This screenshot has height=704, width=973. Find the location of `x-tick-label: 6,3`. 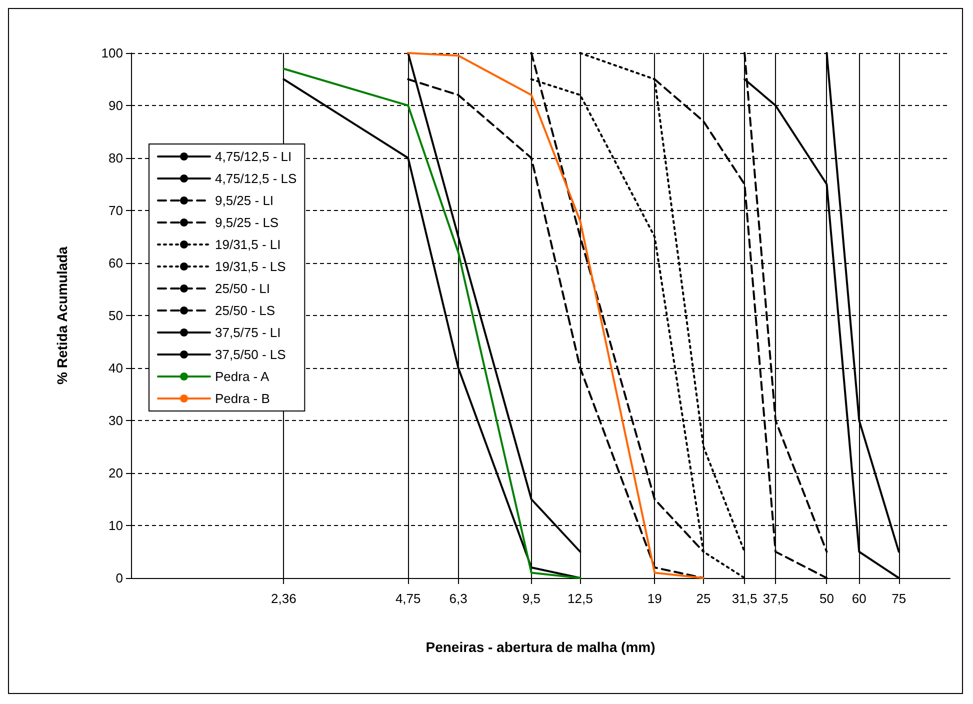

x-tick-label: 6,3 is located at coordinates (458, 598).